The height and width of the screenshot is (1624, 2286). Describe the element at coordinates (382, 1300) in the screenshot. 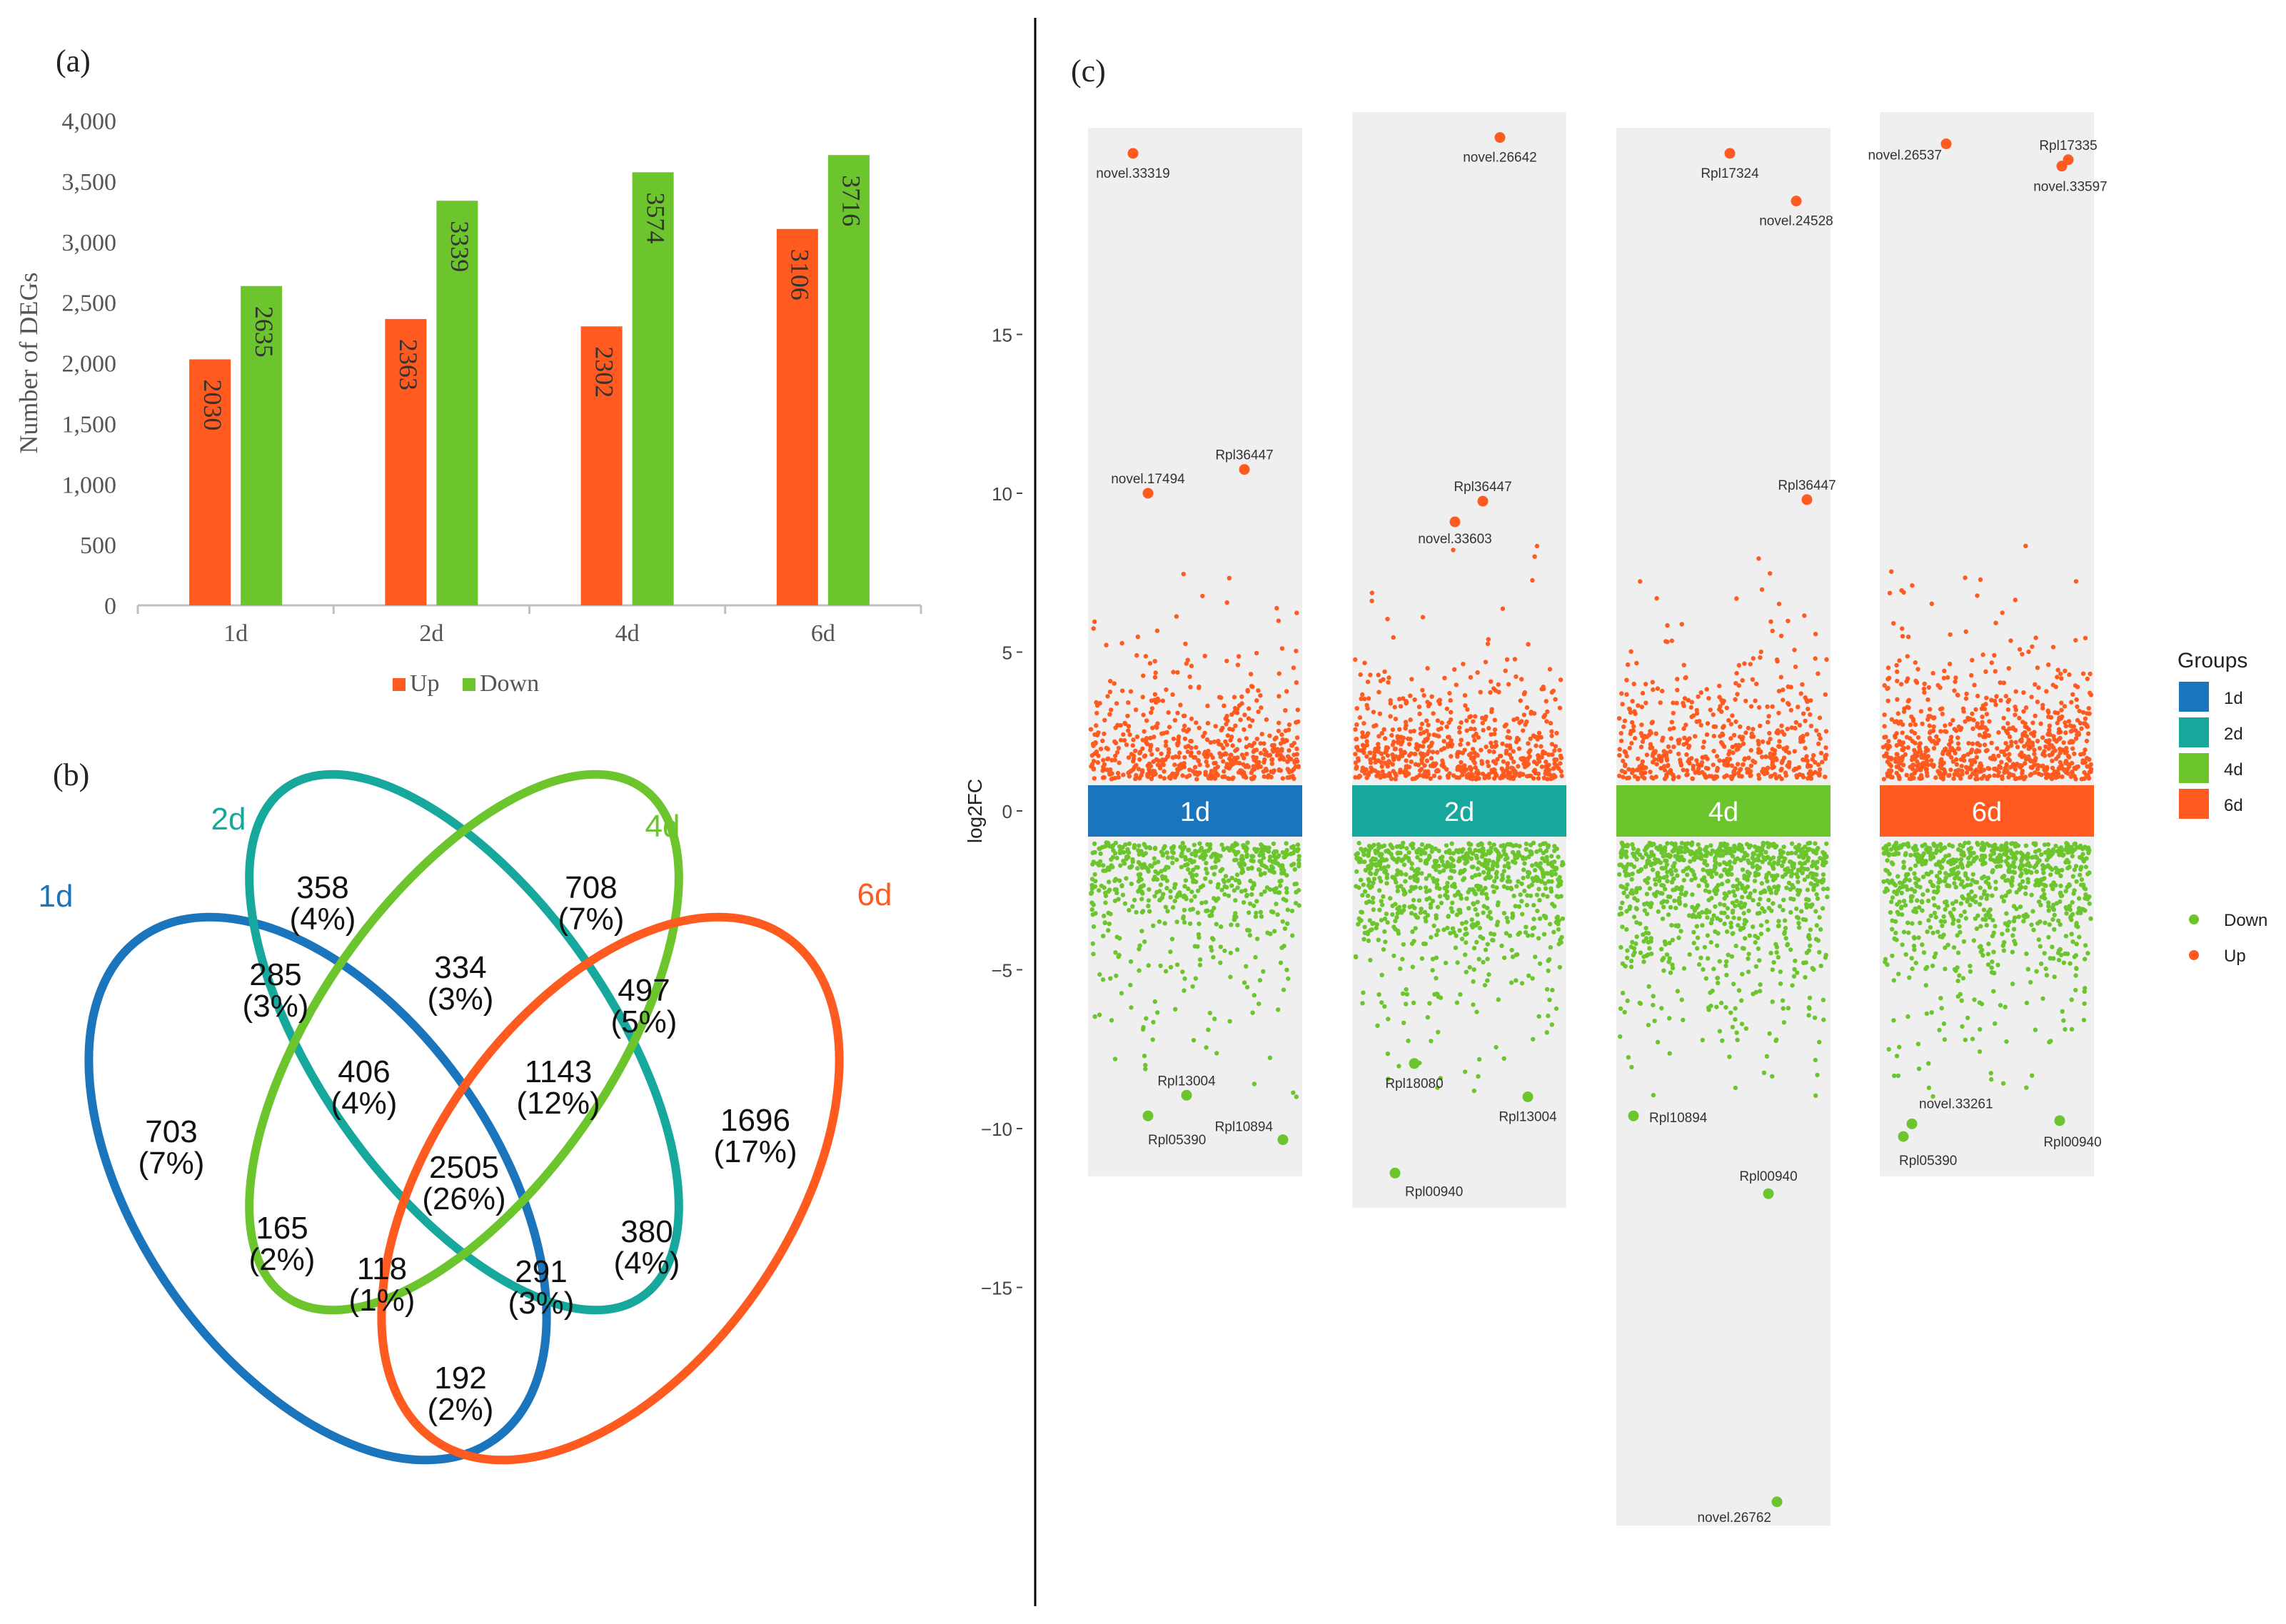

I see `venn-region-percent: (1%)` at that location.